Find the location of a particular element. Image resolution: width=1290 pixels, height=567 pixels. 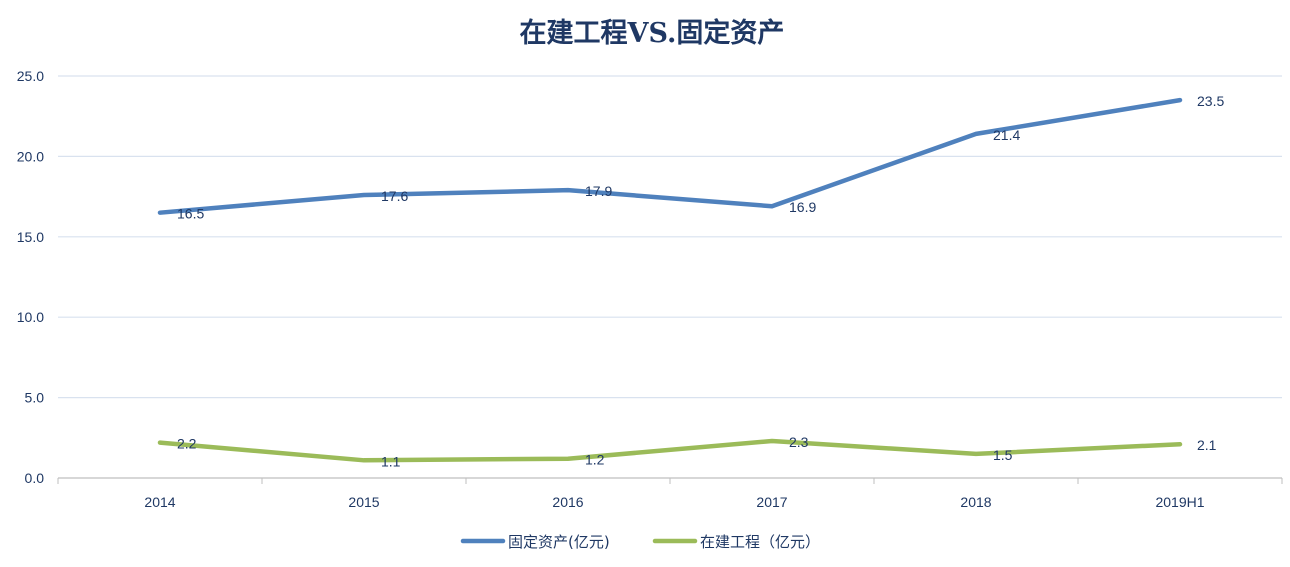

data-label: 2.1 is located at coordinates (1207, 445).